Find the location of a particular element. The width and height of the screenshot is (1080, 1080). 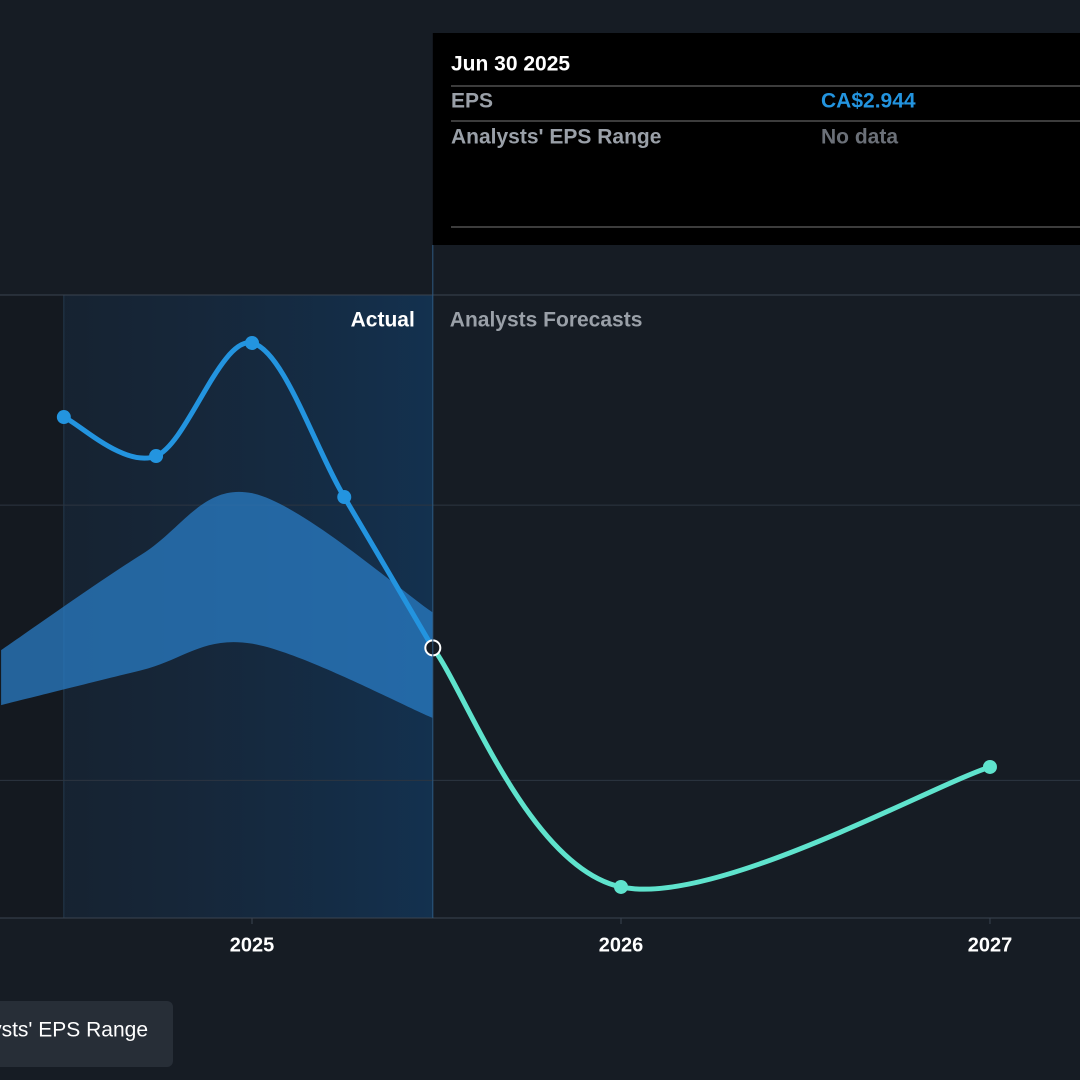

legend-button is located at coordinates (86, 1034).